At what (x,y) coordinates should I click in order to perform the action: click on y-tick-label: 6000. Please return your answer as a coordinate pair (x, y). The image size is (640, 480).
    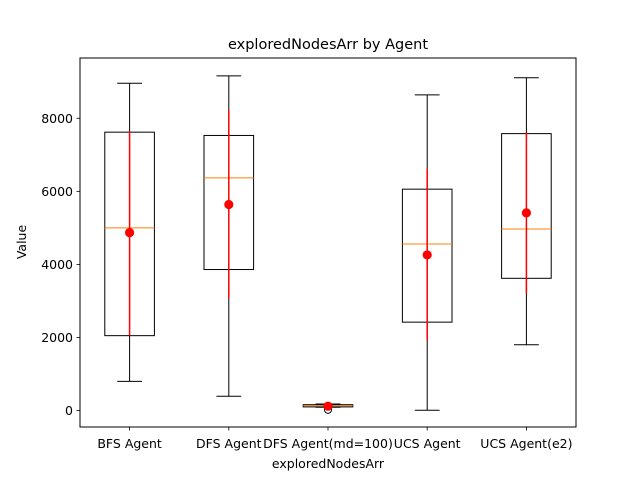
    Looking at the image, I should click on (57, 191).